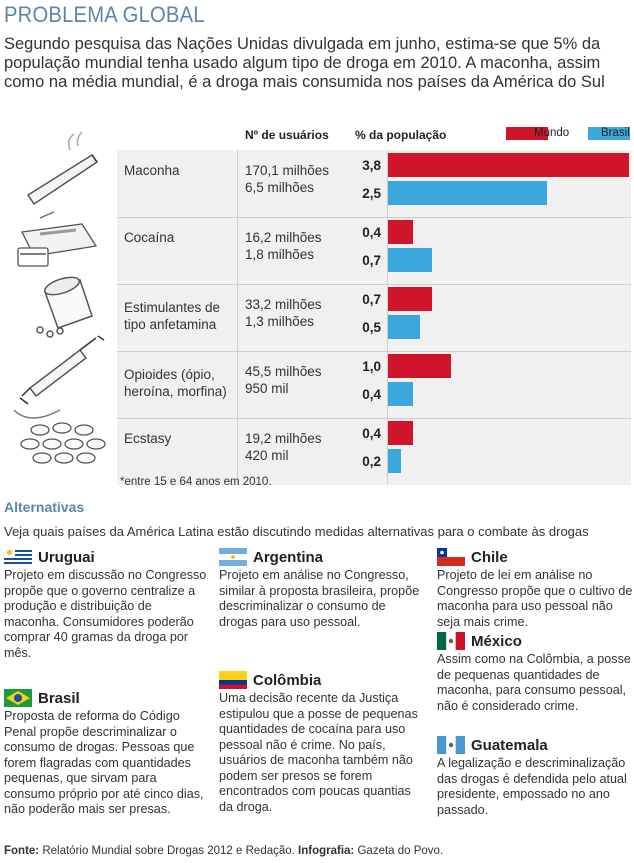 The image size is (634, 863). I want to click on uruguay-flag-icon, so click(18, 557).